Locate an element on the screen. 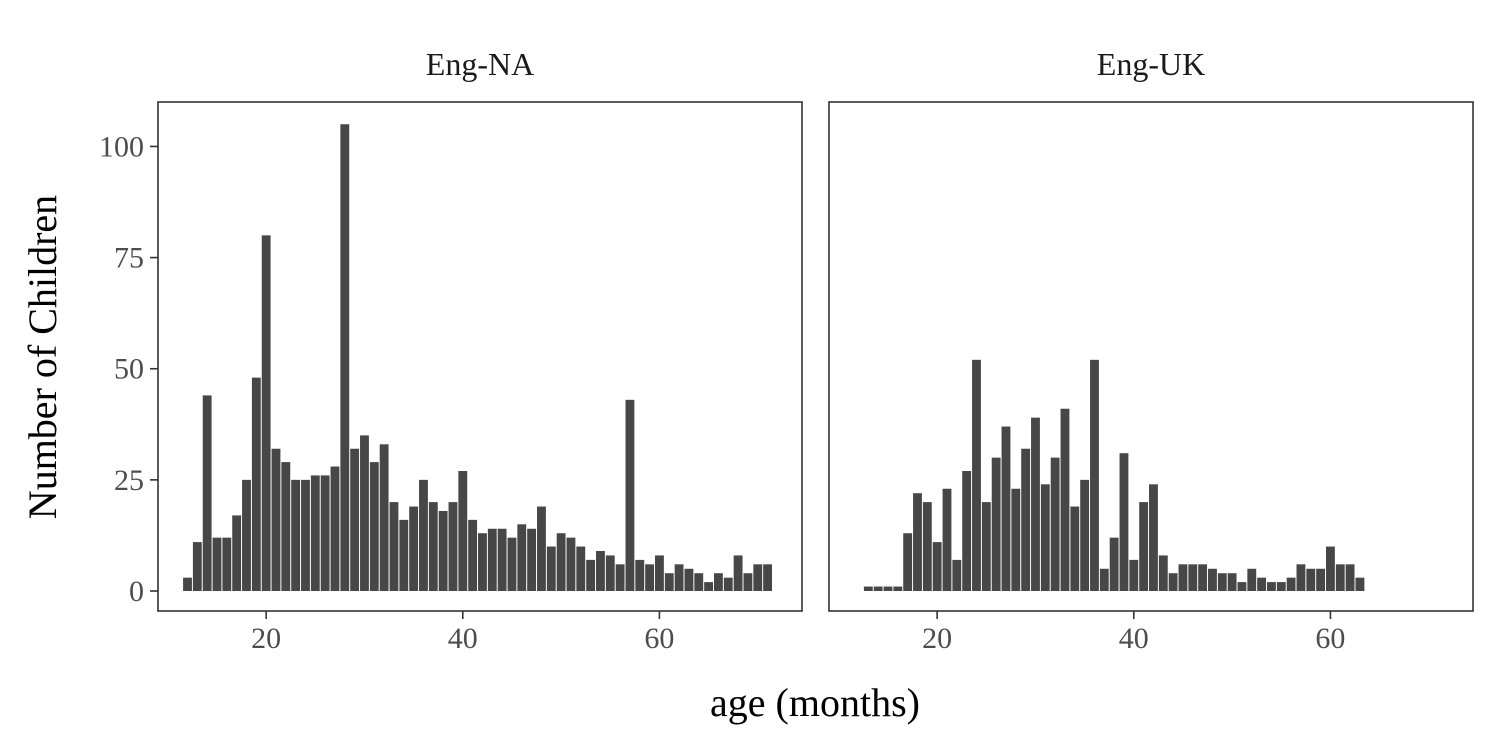 The image size is (1500, 750). facet-title: Eng-UK is located at coordinates (1151, 64).